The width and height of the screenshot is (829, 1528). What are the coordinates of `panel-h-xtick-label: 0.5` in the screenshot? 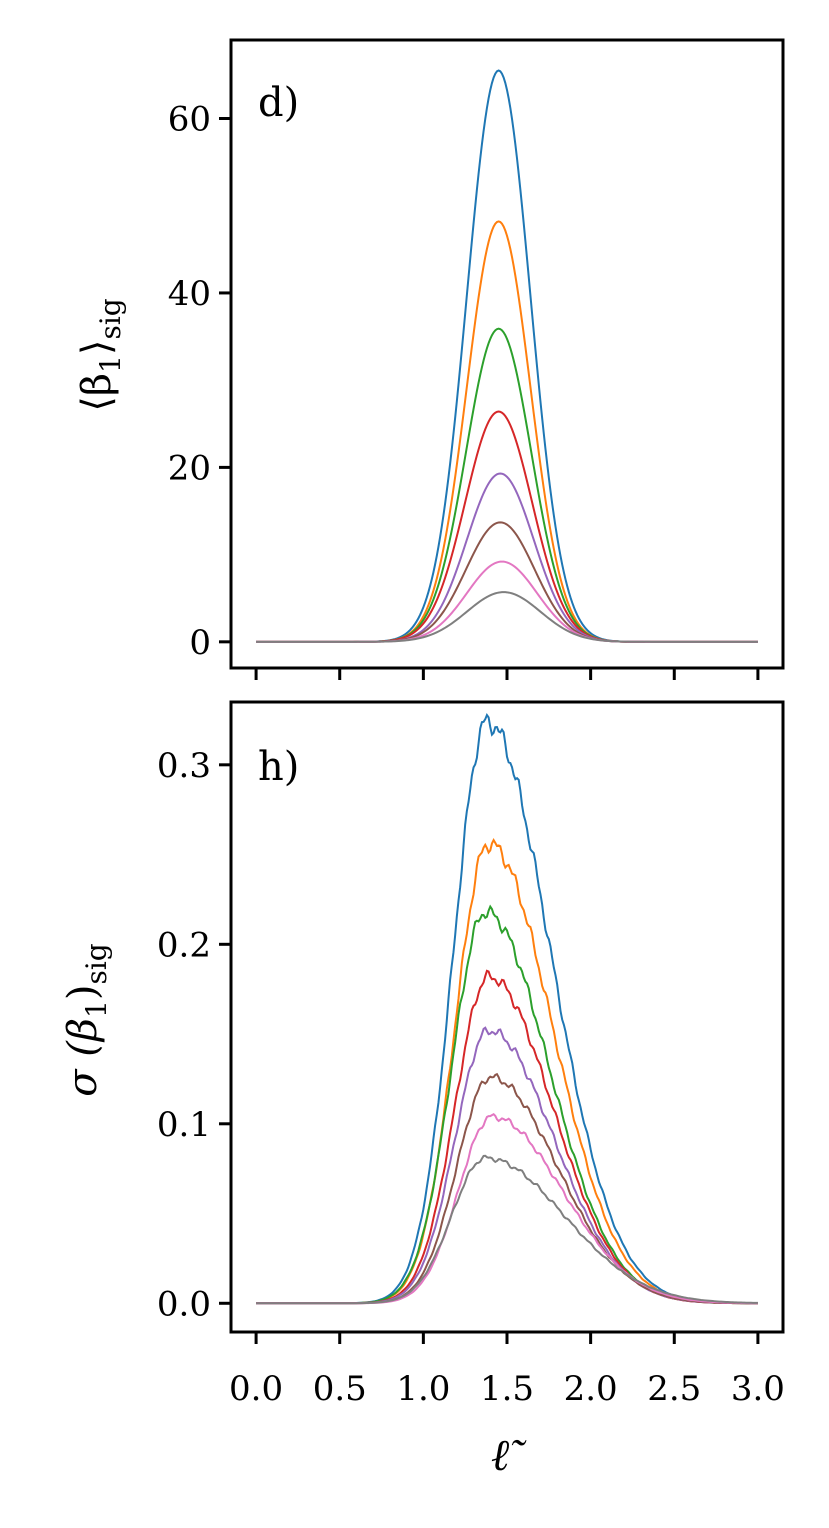 It's located at (340, 1389).